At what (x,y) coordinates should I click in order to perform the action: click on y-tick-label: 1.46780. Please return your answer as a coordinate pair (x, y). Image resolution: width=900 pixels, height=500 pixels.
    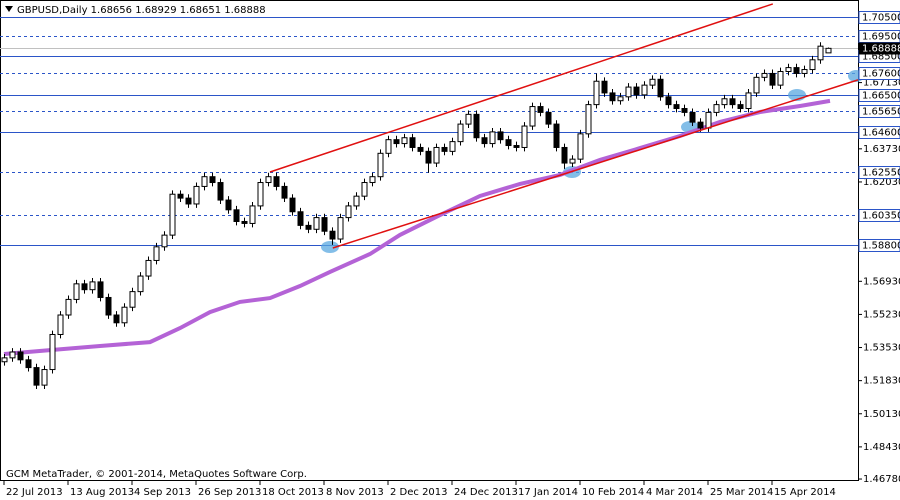
    Looking at the image, I should click on (881, 479).